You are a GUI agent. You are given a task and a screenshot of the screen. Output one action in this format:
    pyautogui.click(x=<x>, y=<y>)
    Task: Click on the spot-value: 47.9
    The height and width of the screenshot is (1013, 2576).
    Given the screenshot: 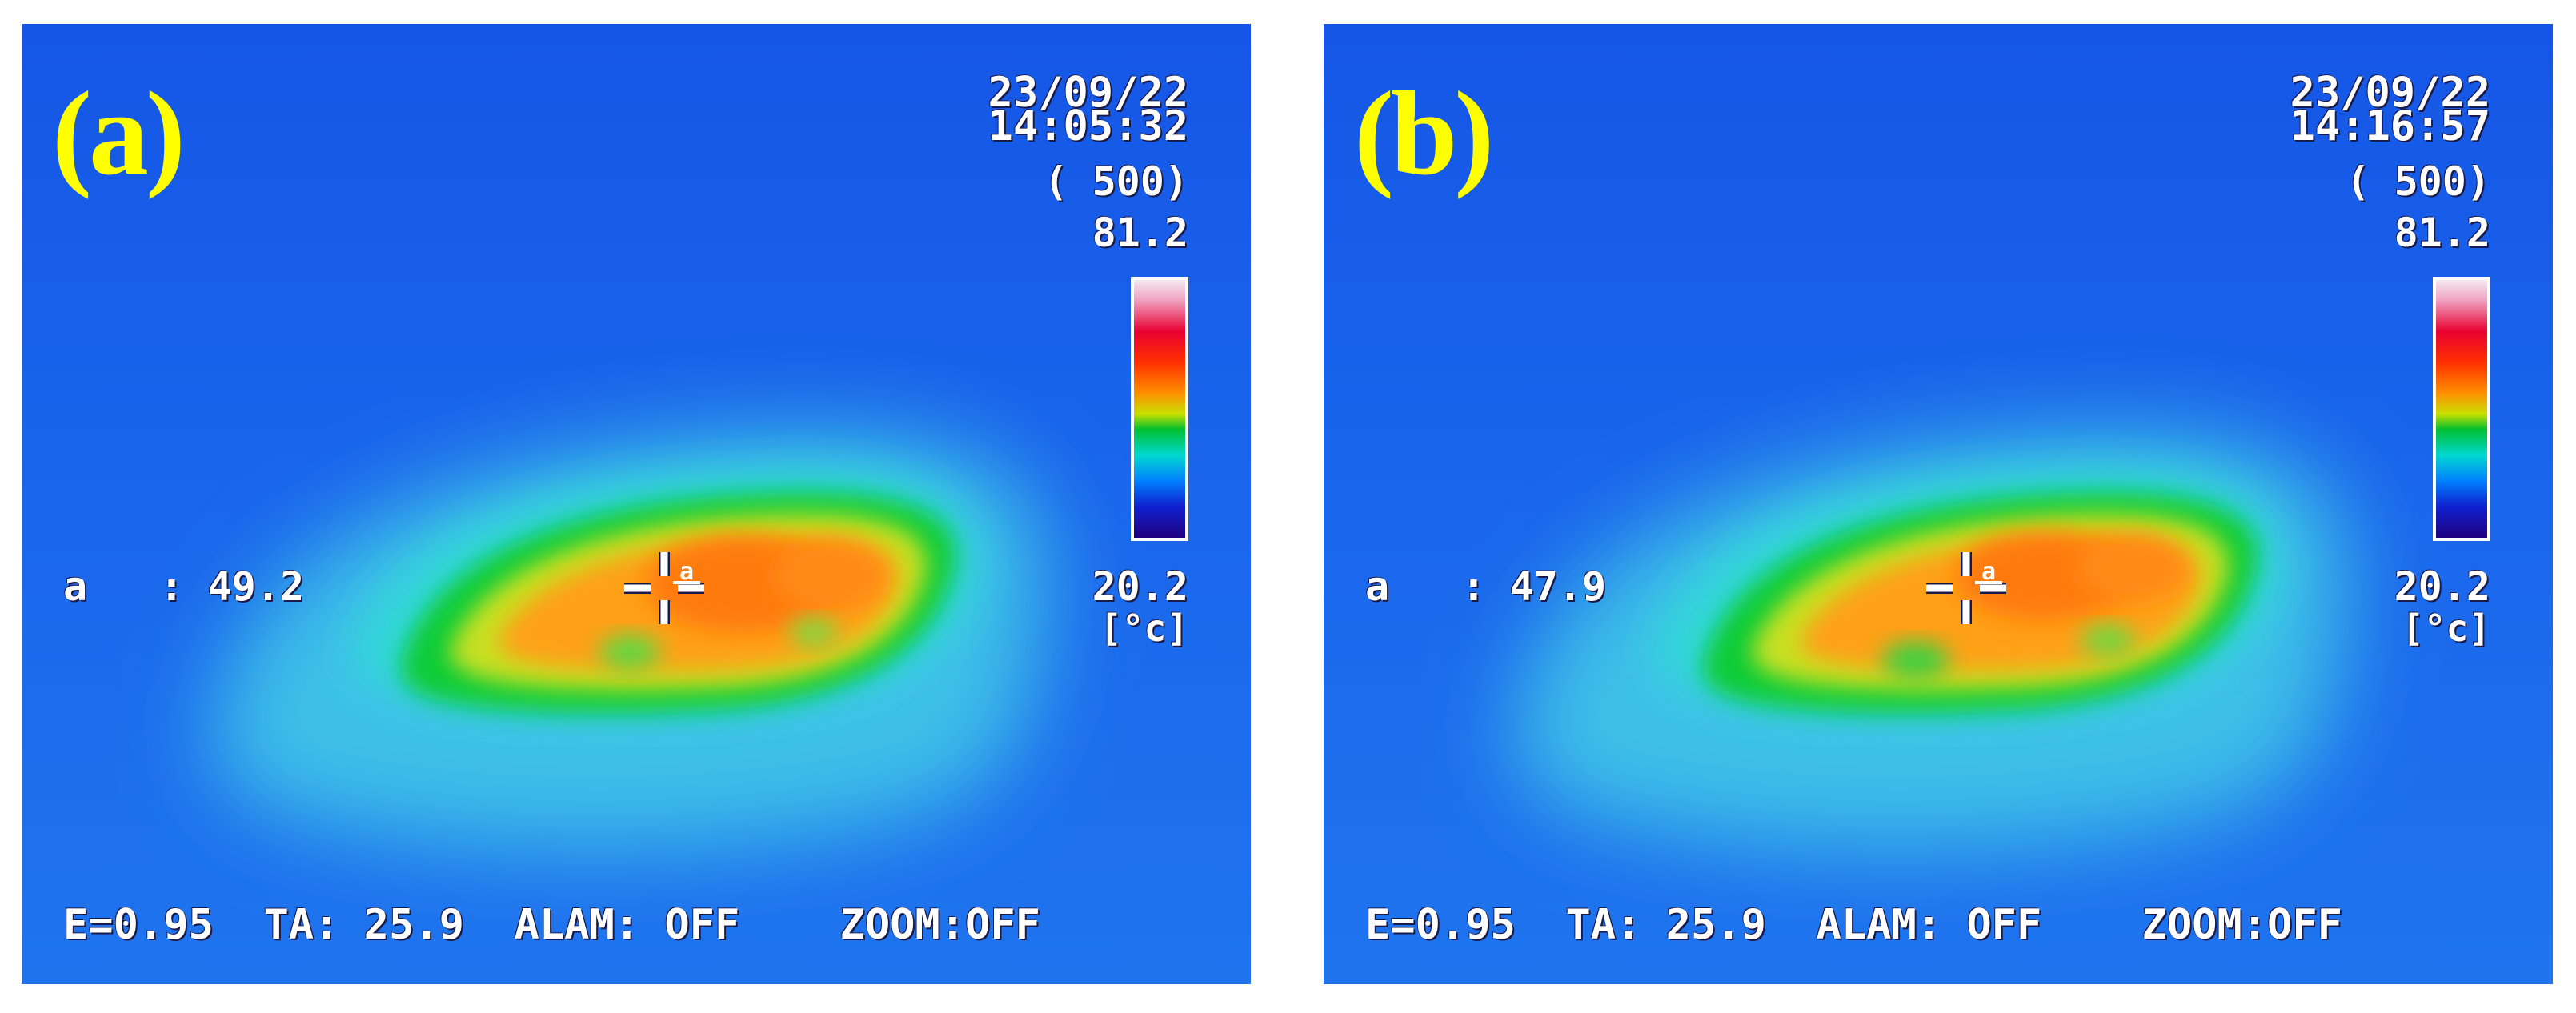 What is the action you would take?
    pyautogui.click(x=1558, y=586)
    